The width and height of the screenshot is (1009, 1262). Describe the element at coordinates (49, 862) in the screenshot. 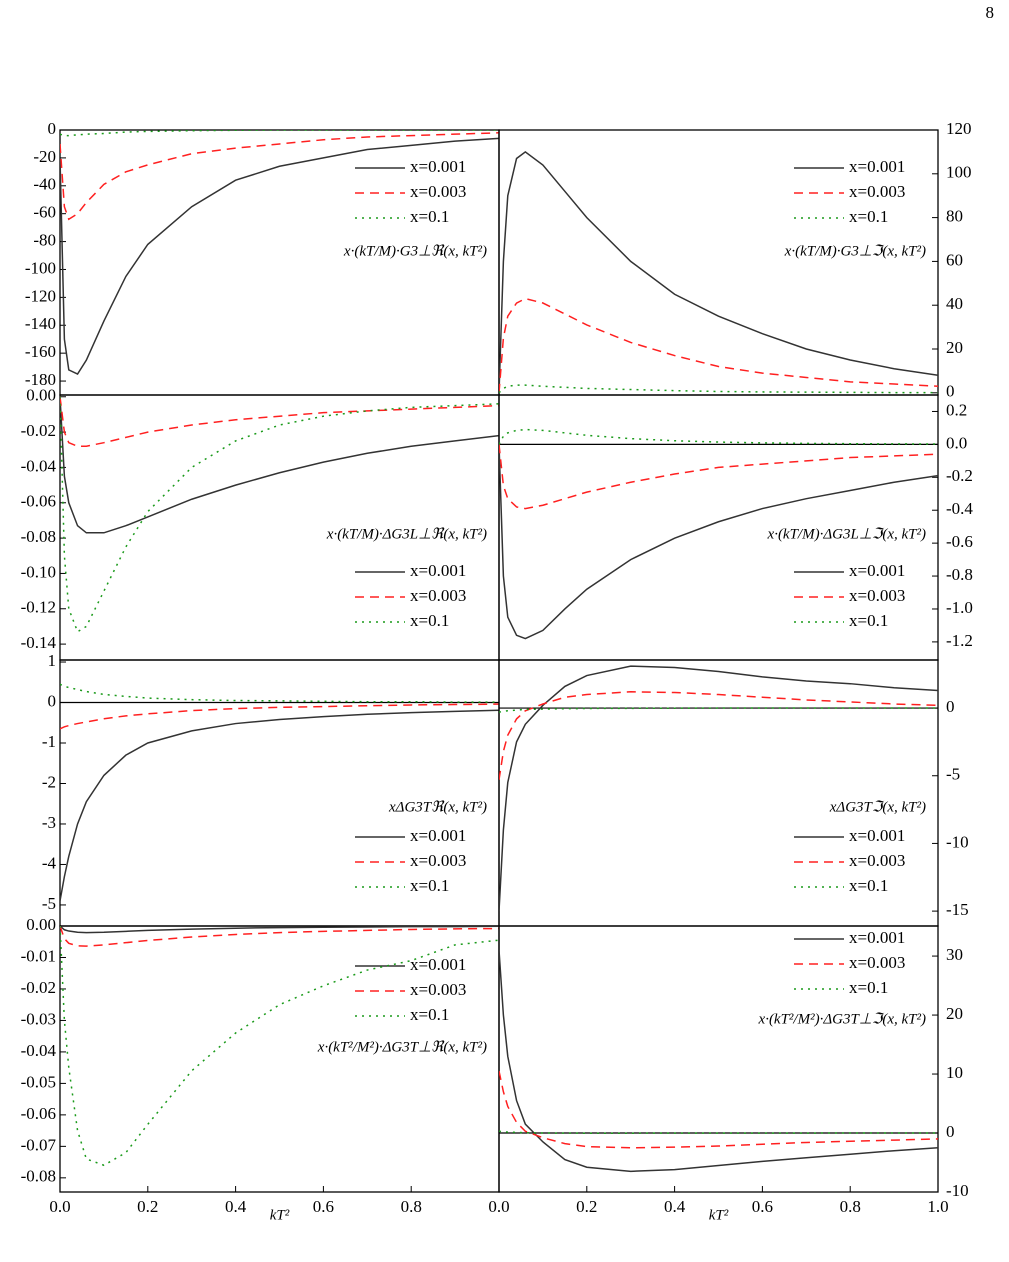

I see `y-tick-label: -4` at that location.